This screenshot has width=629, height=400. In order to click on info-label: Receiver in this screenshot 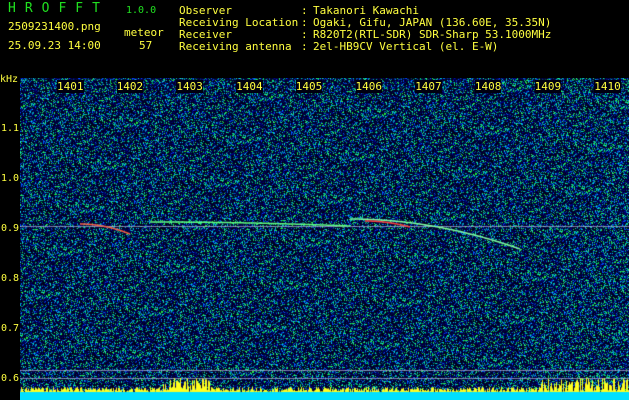, I will do `click(205, 34)`.